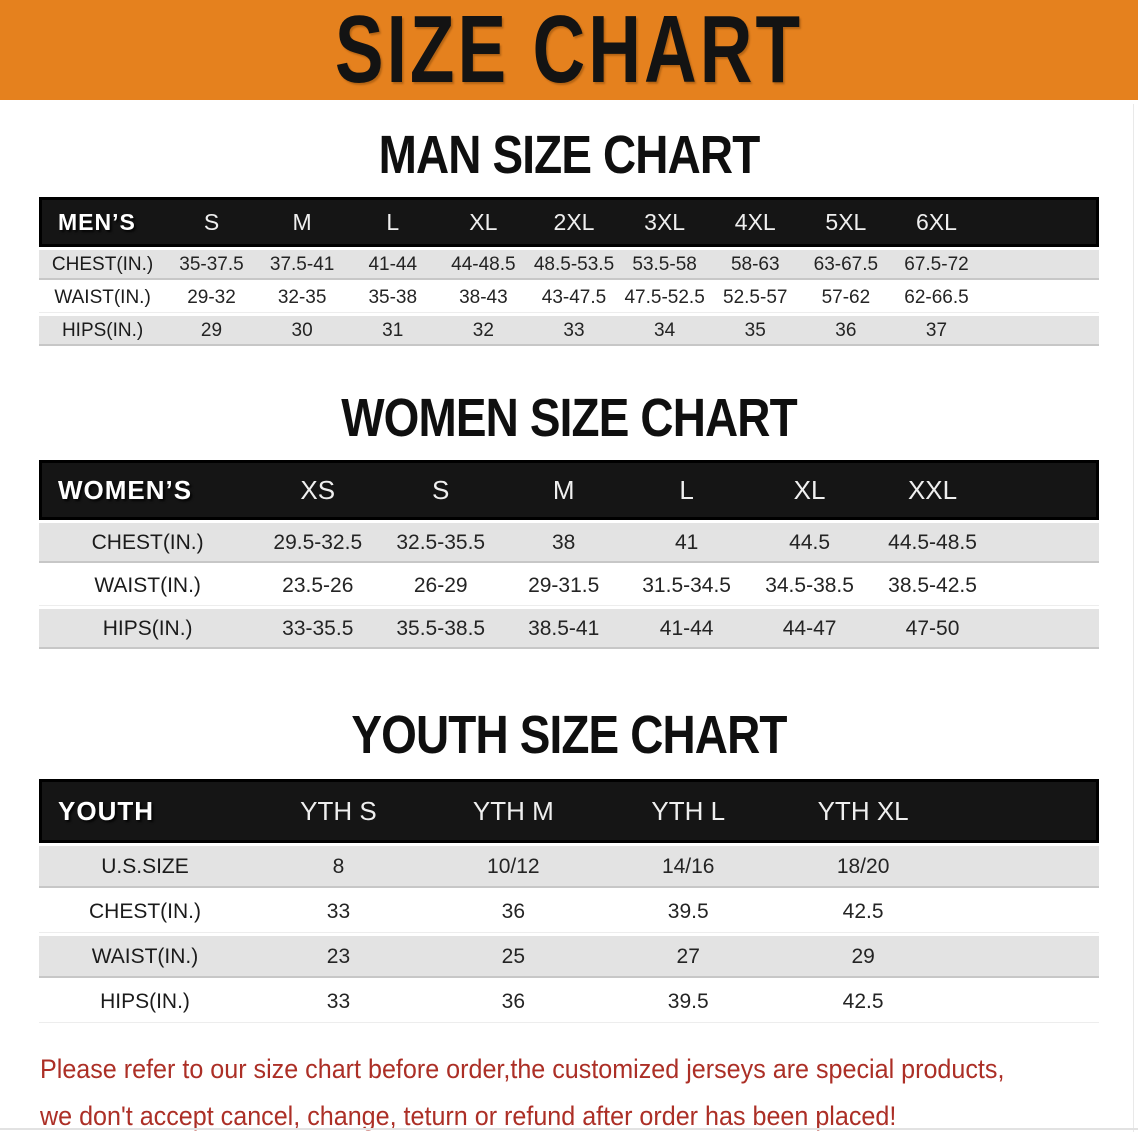  I want to click on women-size-column-header: XL, so click(810, 490).